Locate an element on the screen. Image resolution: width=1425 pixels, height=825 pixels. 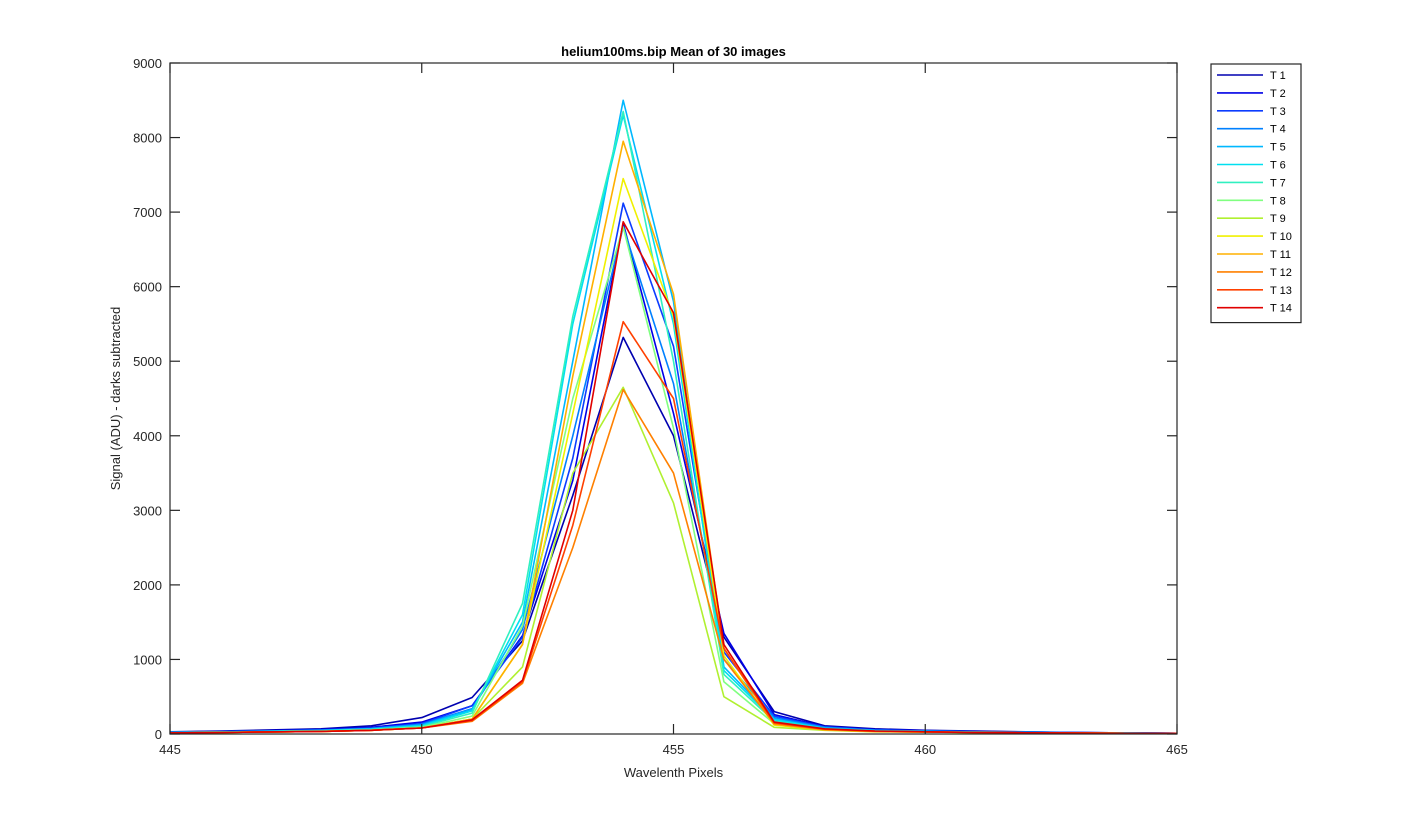
y-tick-label: 8000 is located at coordinates (147, 138).